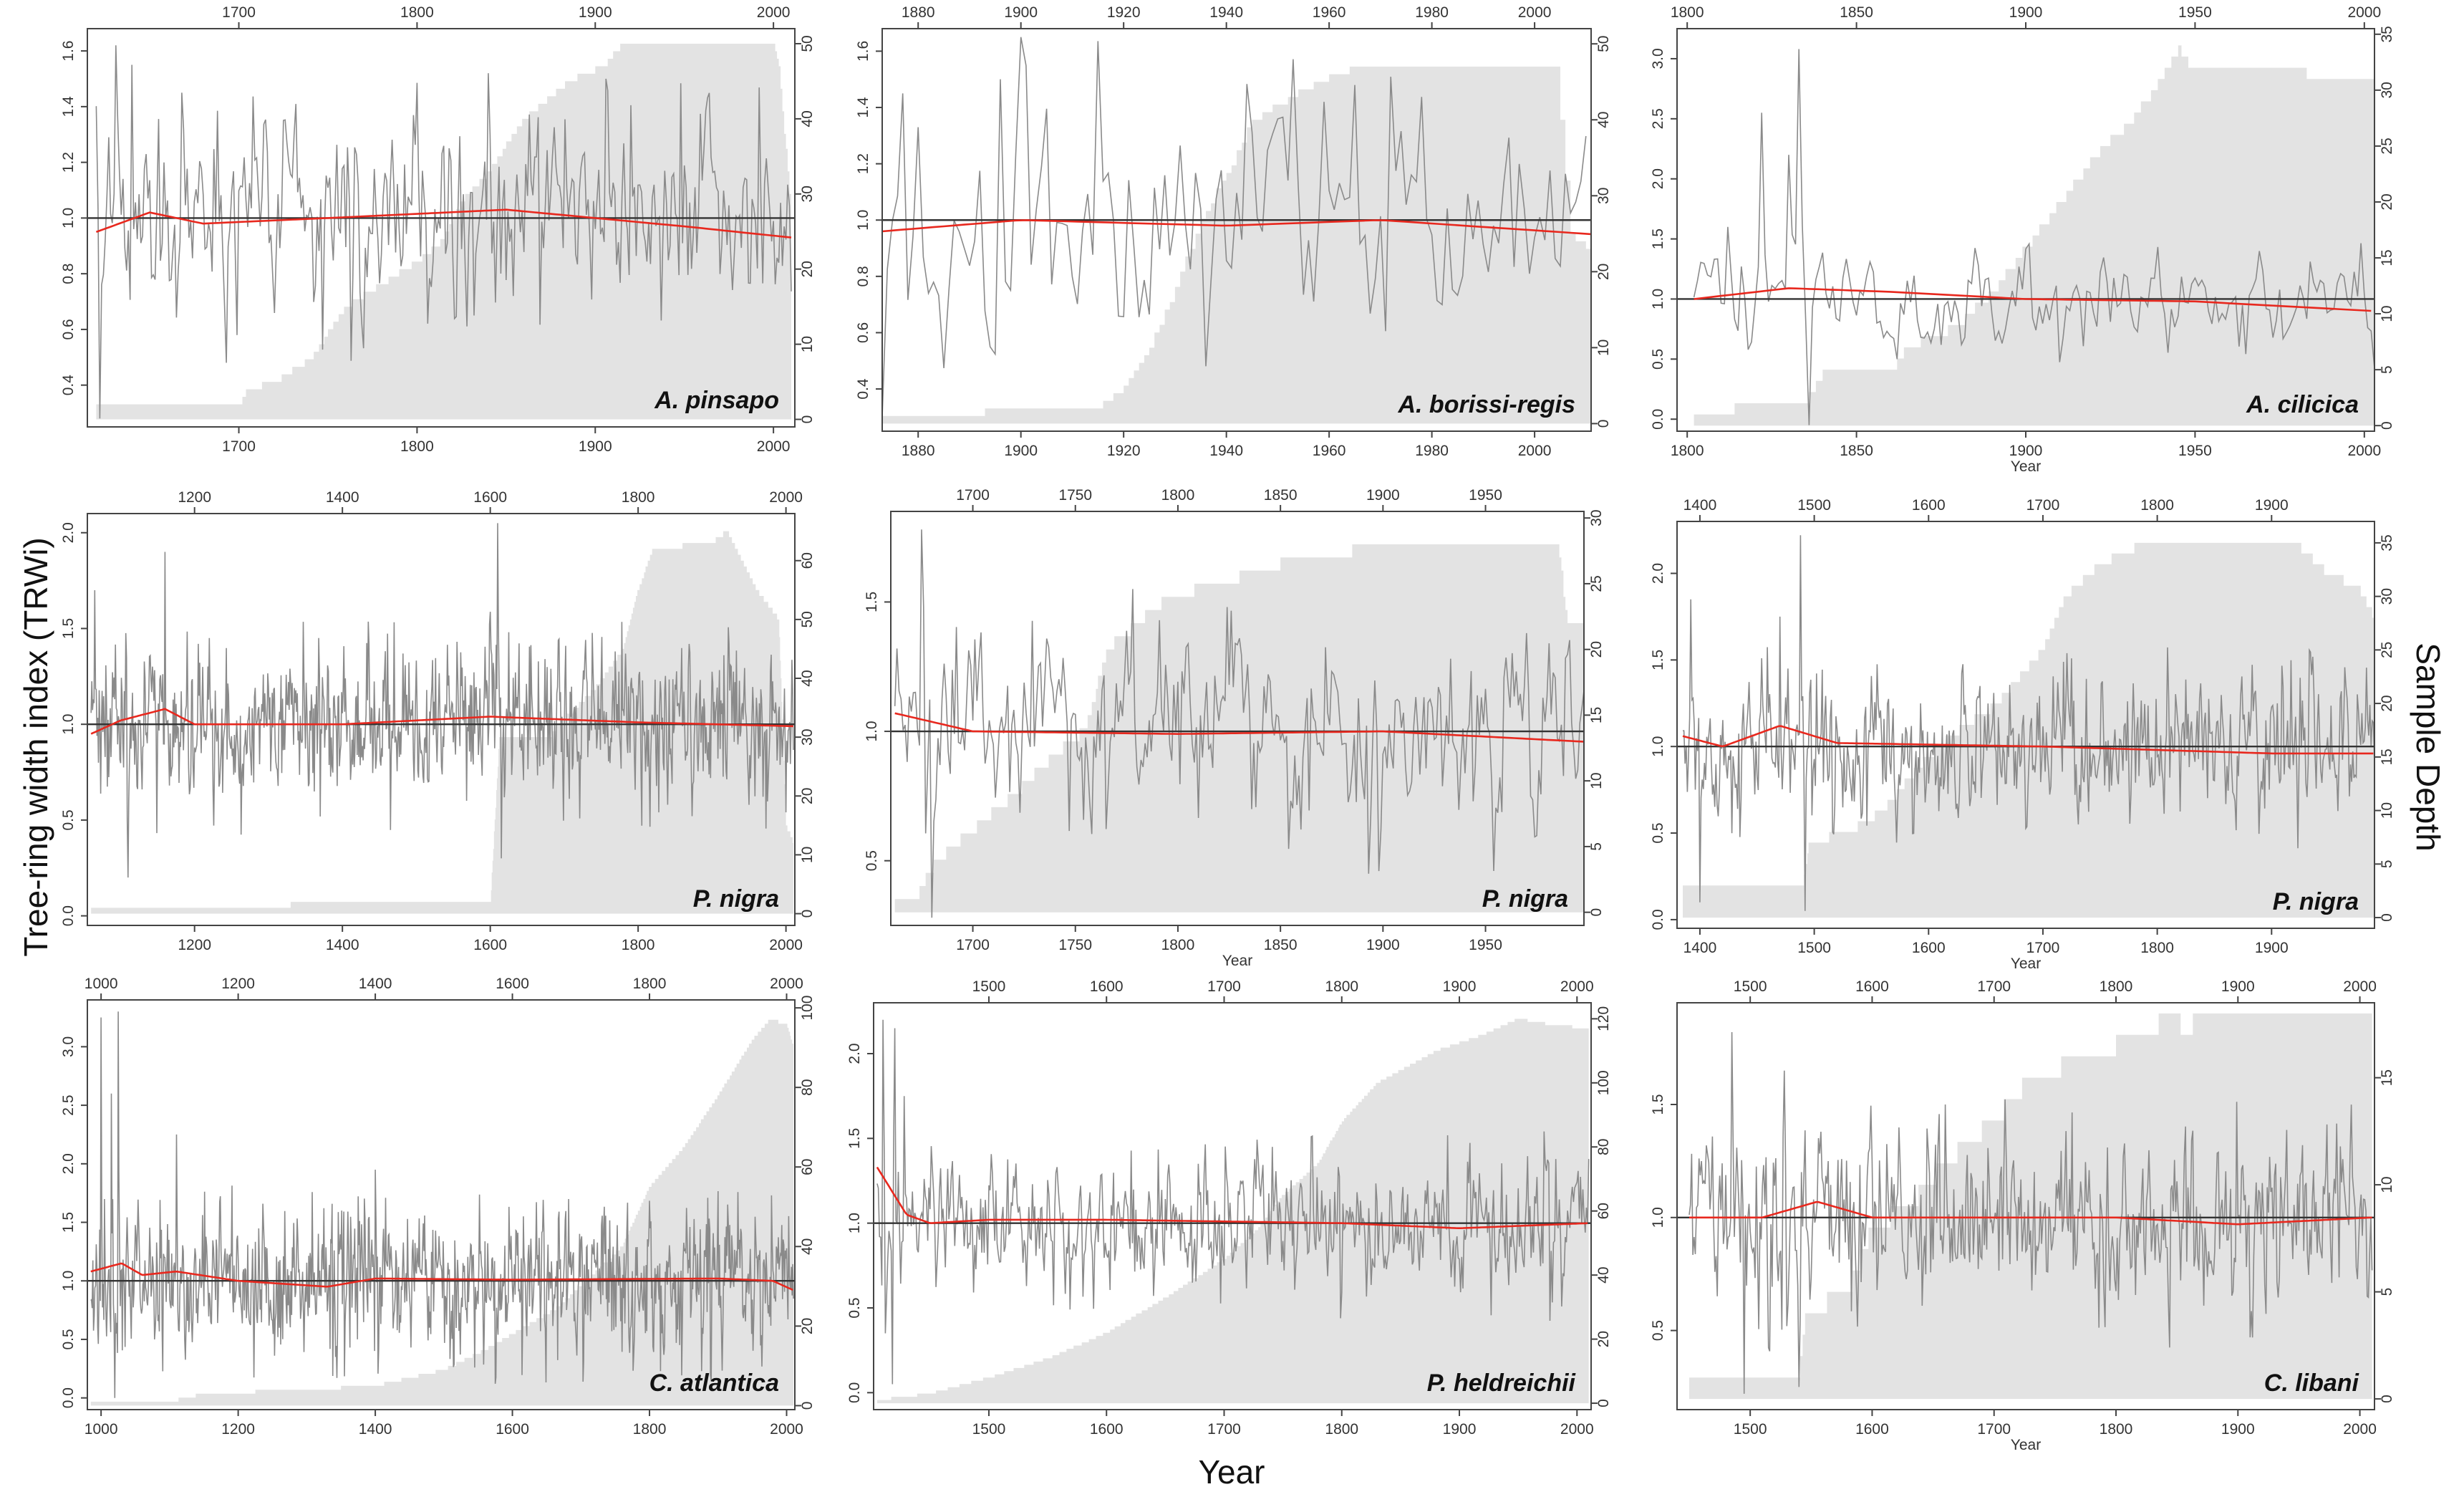 This screenshot has height=1497, width=2464. Describe the element at coordinates (1486, 404) in the screenshot. I see `species-label: A. borissi-regis` at that location.